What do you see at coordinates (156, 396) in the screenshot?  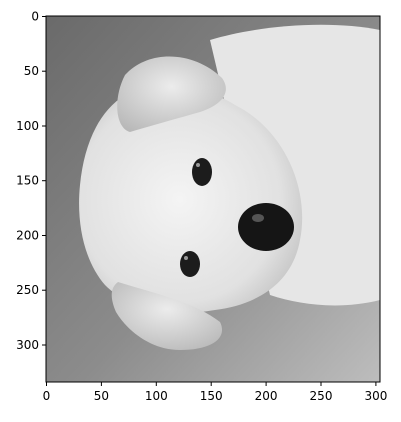 I see `x-tick-label: 100` at bounding box center [156, 396].